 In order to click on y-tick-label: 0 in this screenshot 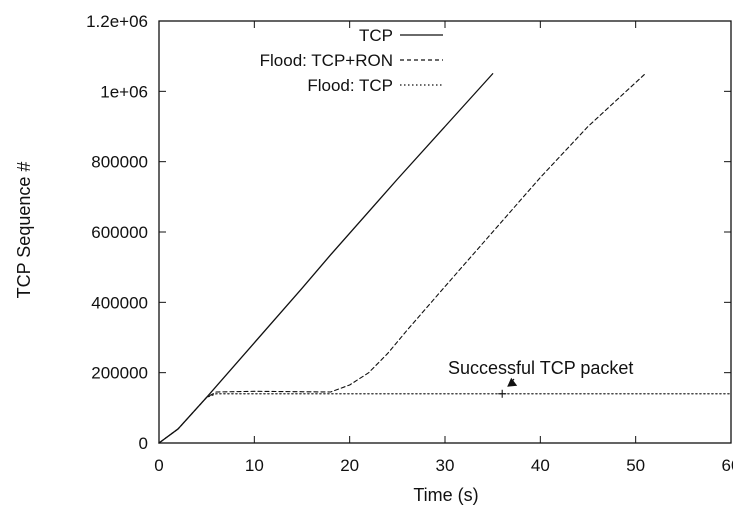, I will do `click(143, 443)`.